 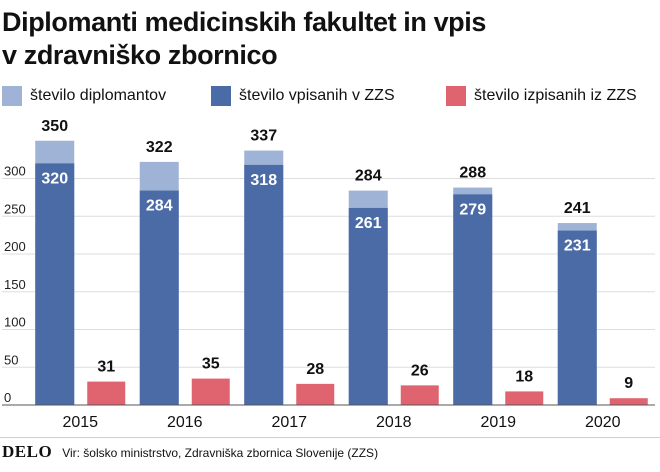 I want to click on data-label-registered: 261, so click(x=368, y=223).